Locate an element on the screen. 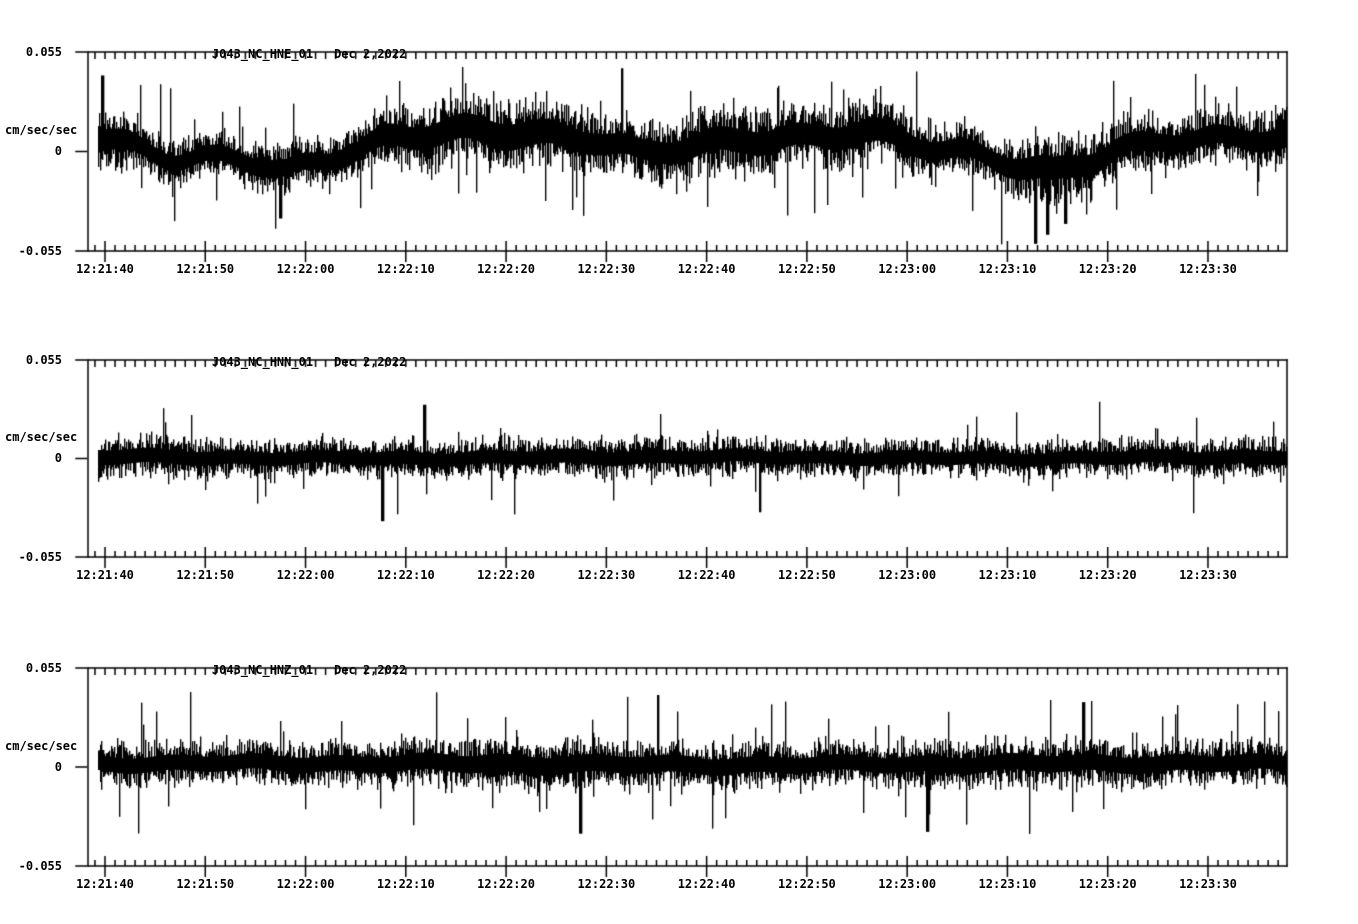  station-channel-label: J043_NC_HNZ_01 is located at coordinates (262, 670).